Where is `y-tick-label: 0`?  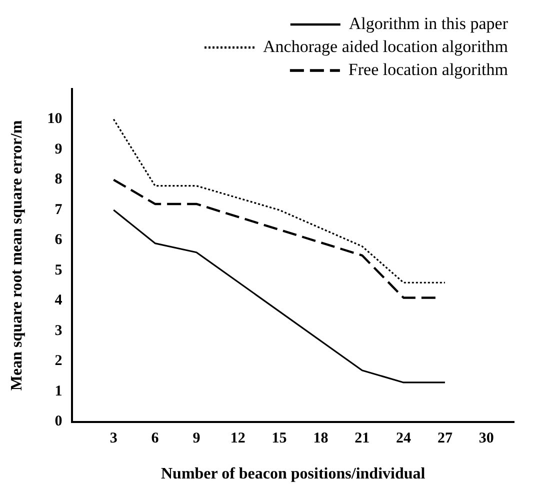
y-tick-label: 0 is located at coordinates (58, 422).